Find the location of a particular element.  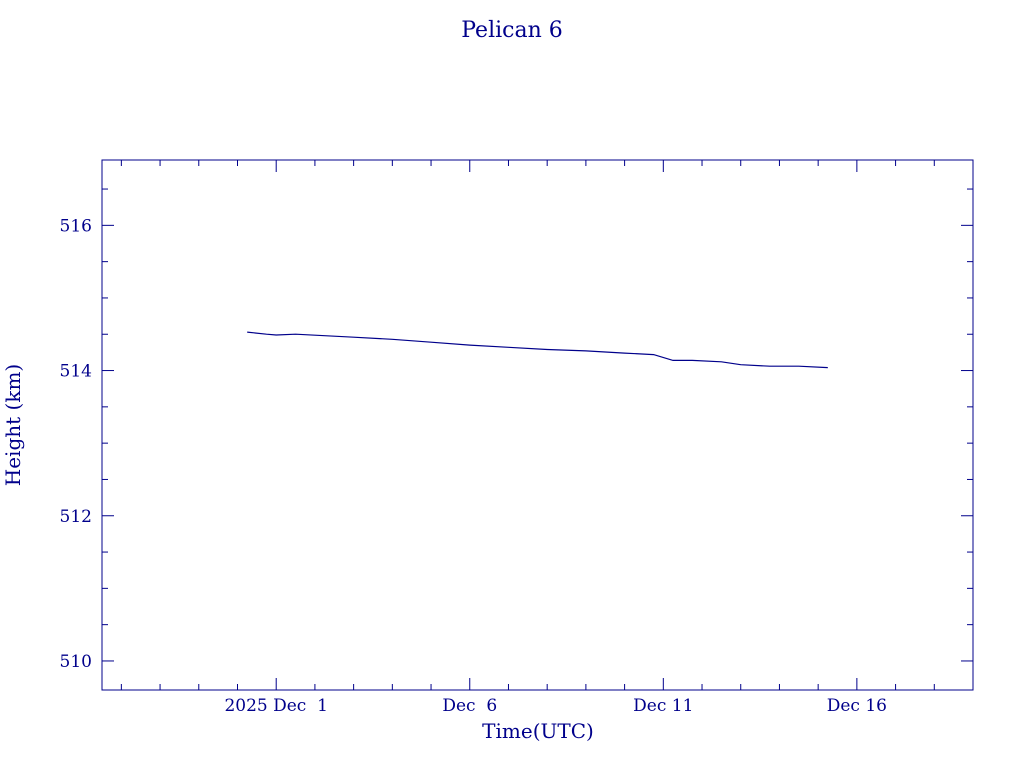

y-tick-label: 514 is located at coordinates (76, 372).